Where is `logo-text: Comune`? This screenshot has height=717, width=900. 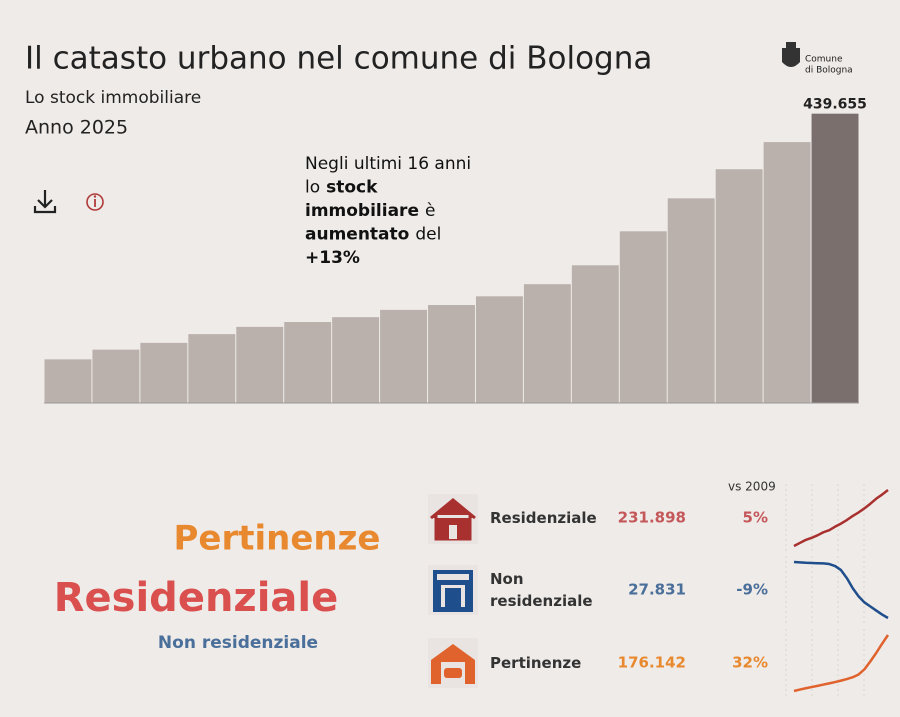 logo-text: Comune is located at coordinates (824, 60).